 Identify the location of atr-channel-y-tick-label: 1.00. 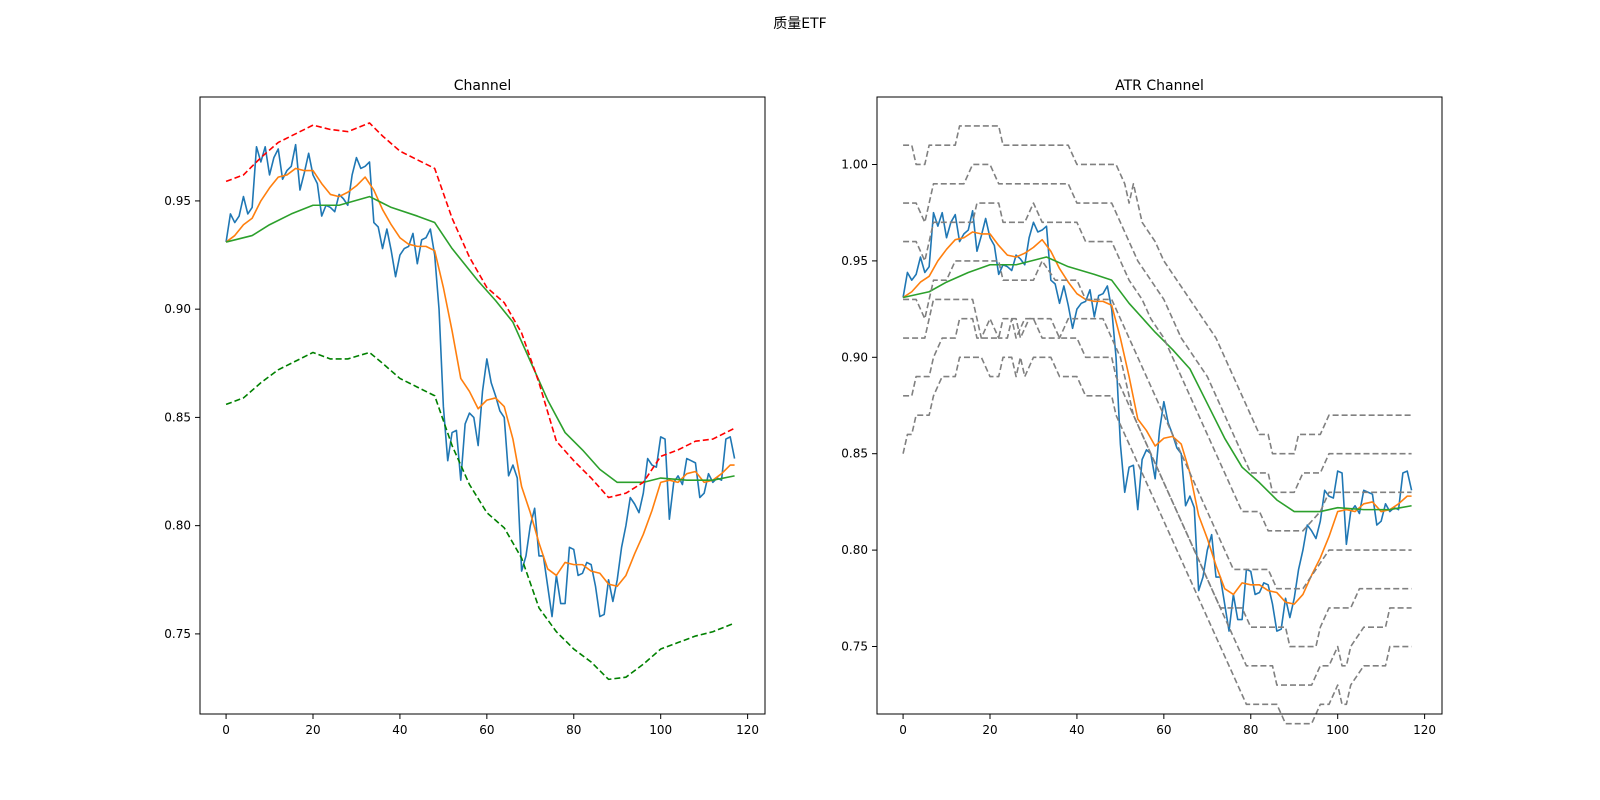
(854, 164).